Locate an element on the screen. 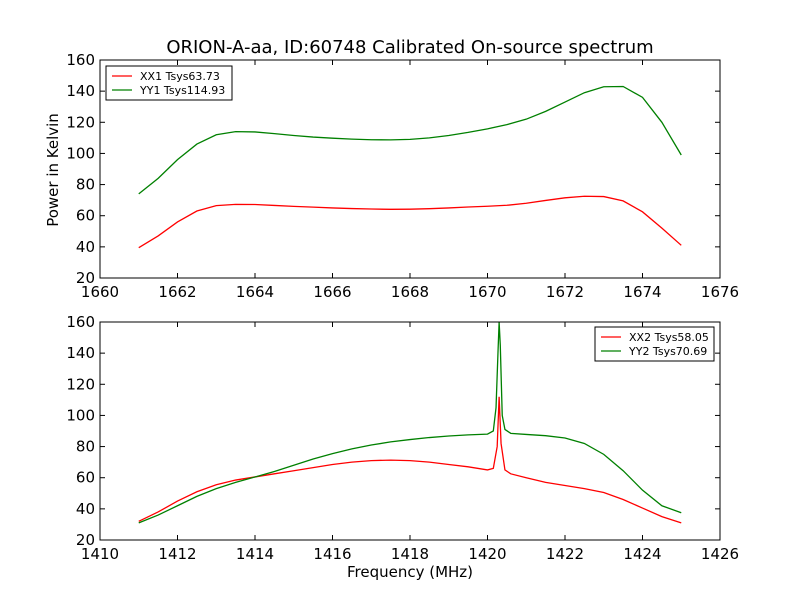 The height and width of the screenshot is (600, 800). top-y-tick-label: 160 is located at coordinates (80, 60).